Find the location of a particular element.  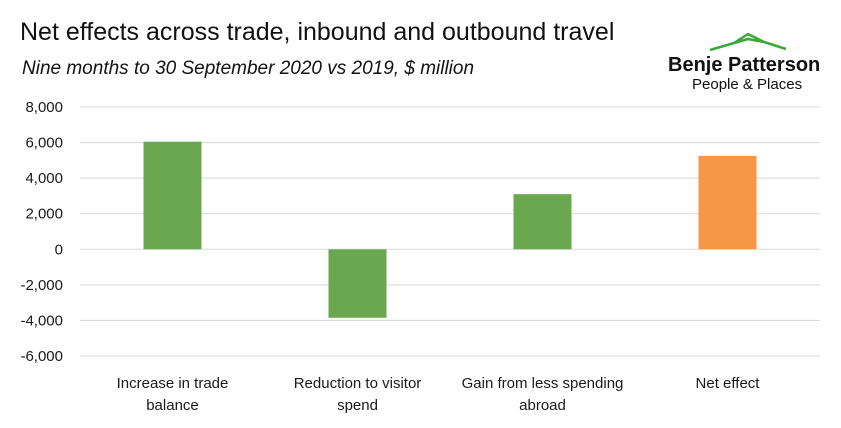

x-category-label-line: abroad is located at coordinates (542, 405).